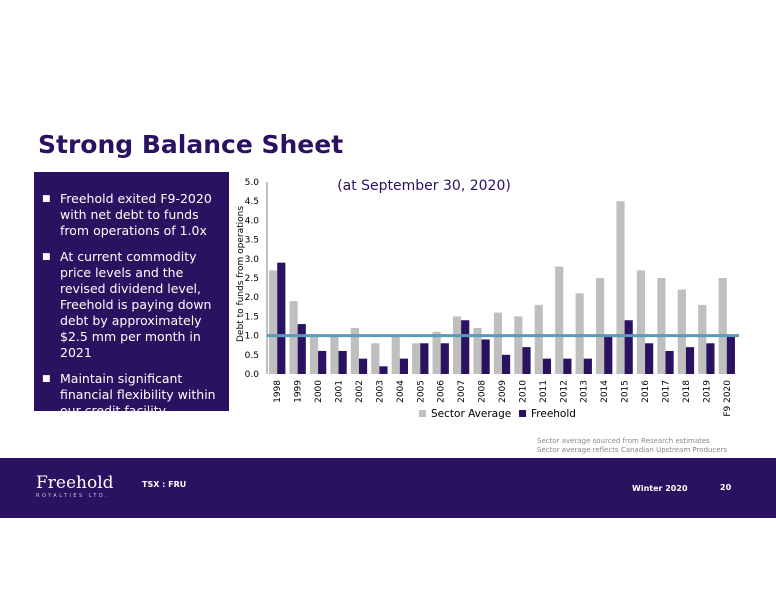  Describe the element at coordinates (553, 414) in the screenshot. I see `legend-label: Freehold` at that location.